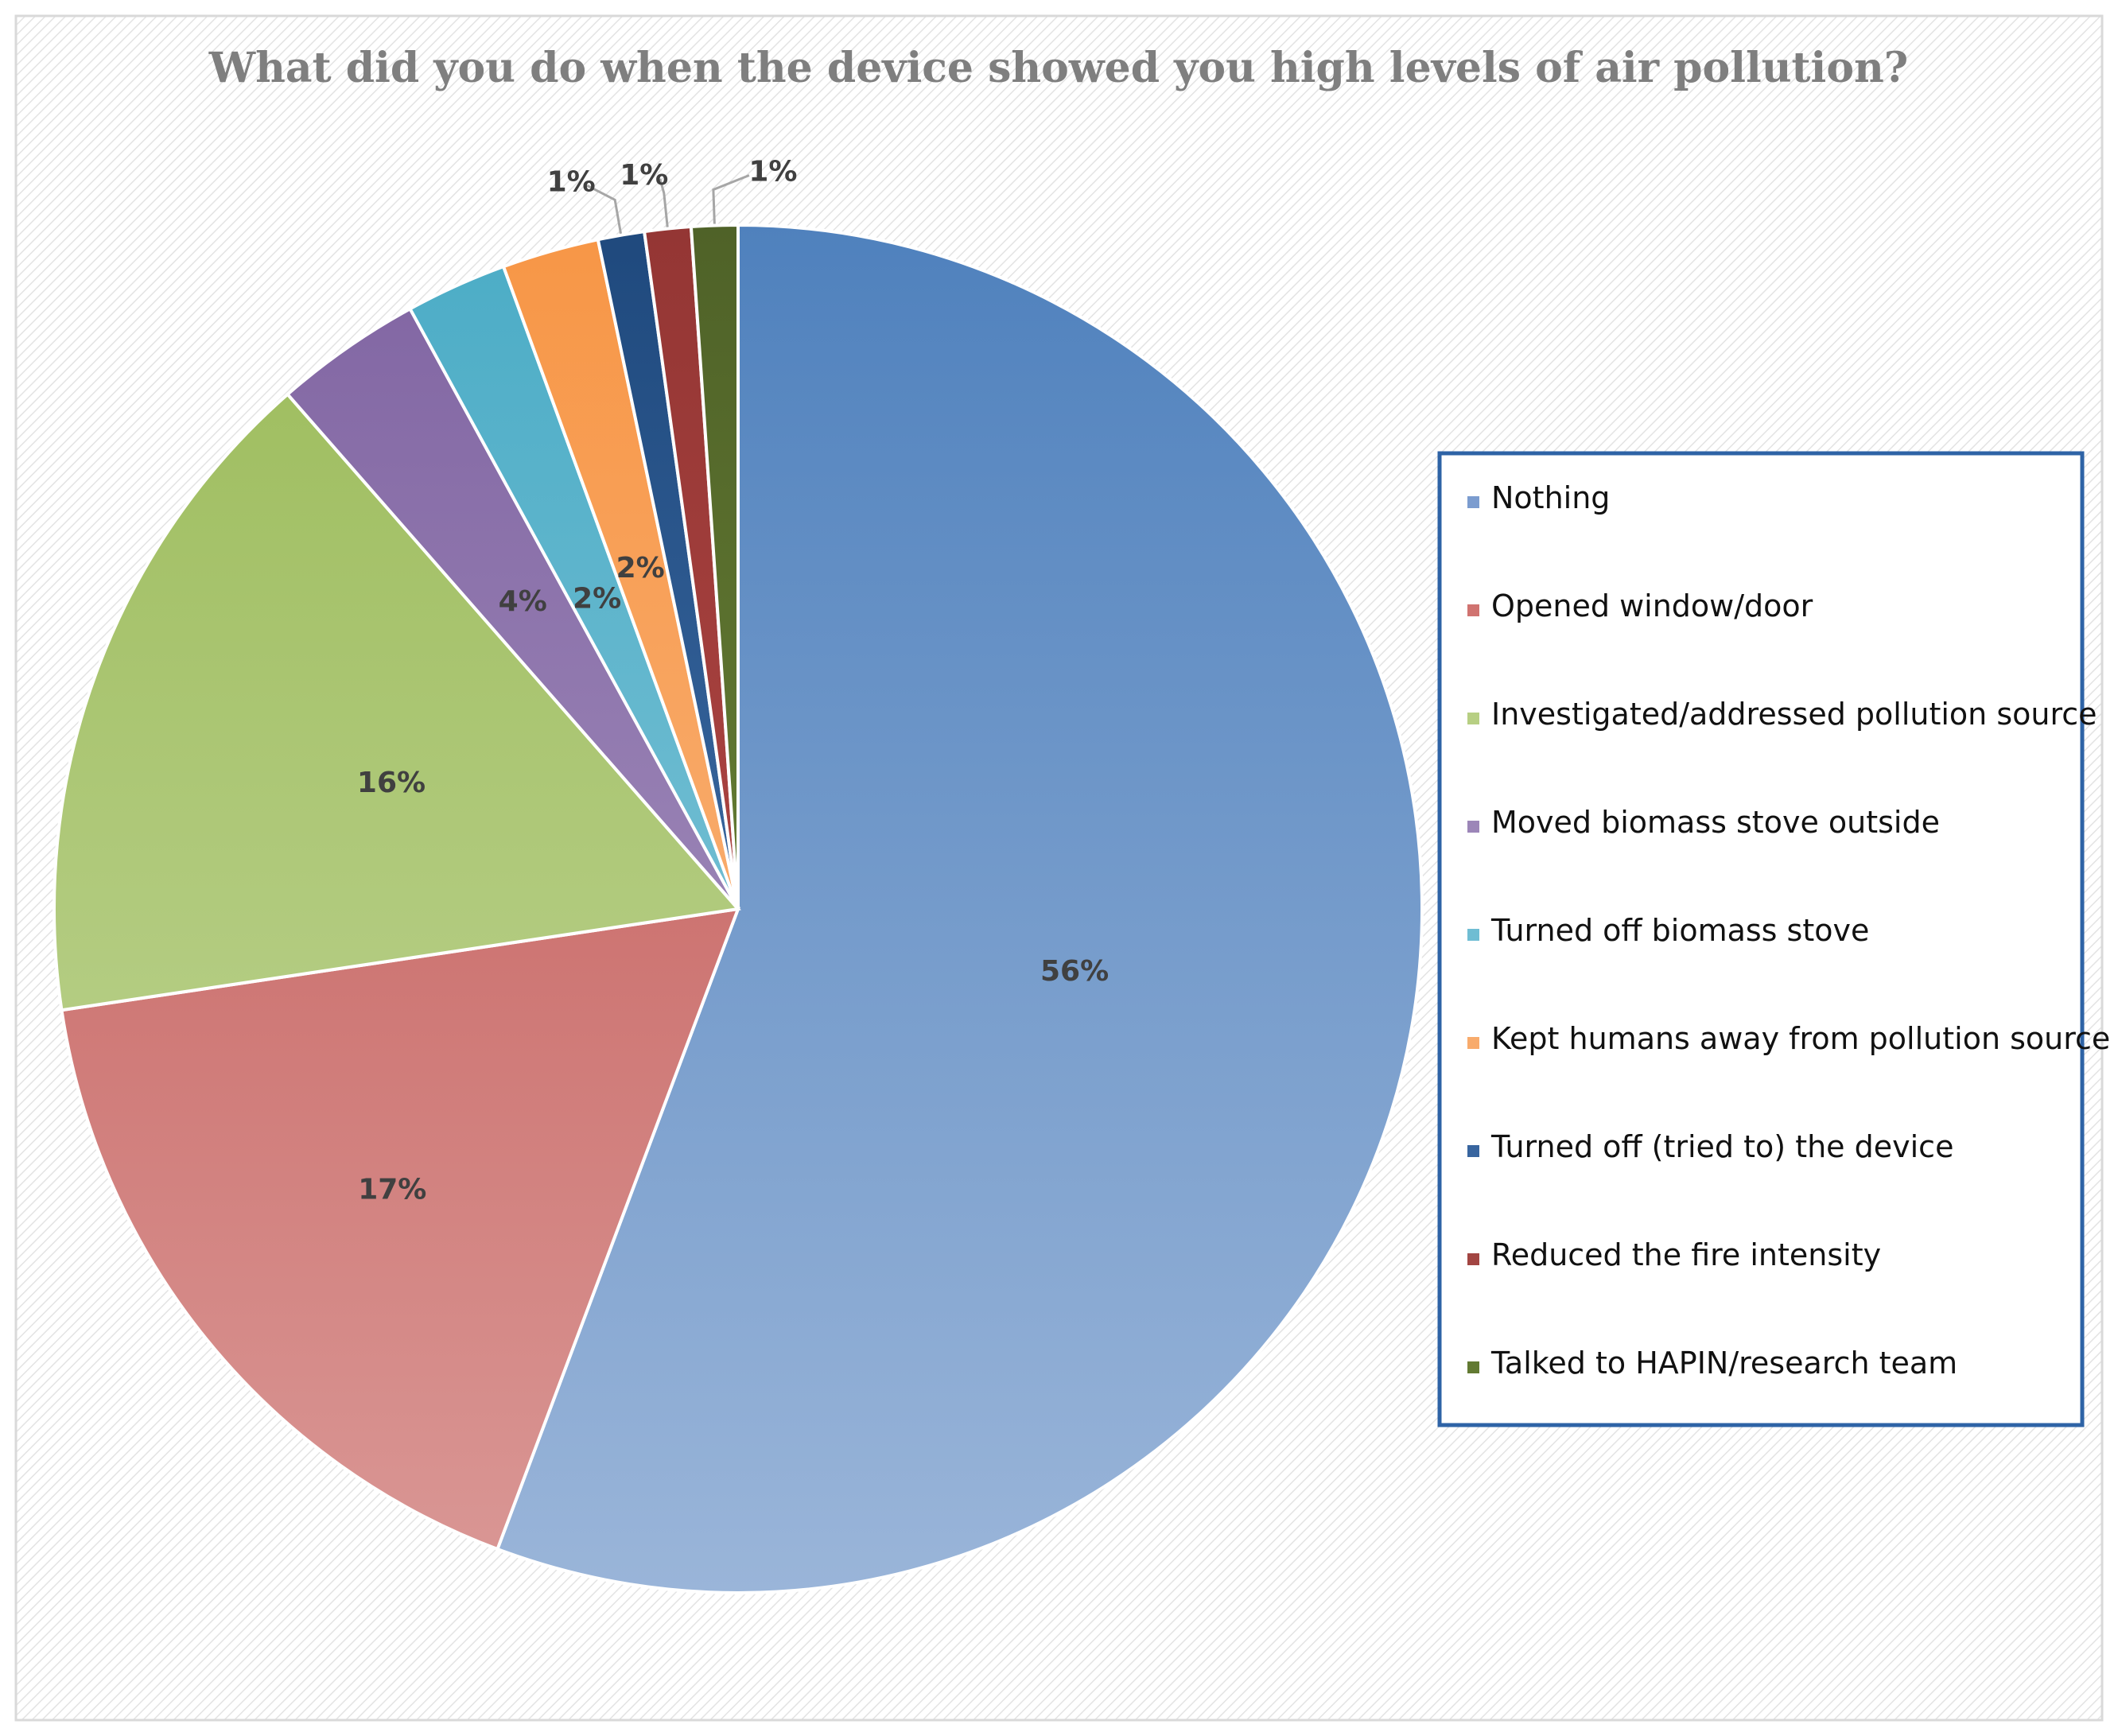  I want to click on data-label-moved-biomass-stove-outside: 4%, so click(523, 601).